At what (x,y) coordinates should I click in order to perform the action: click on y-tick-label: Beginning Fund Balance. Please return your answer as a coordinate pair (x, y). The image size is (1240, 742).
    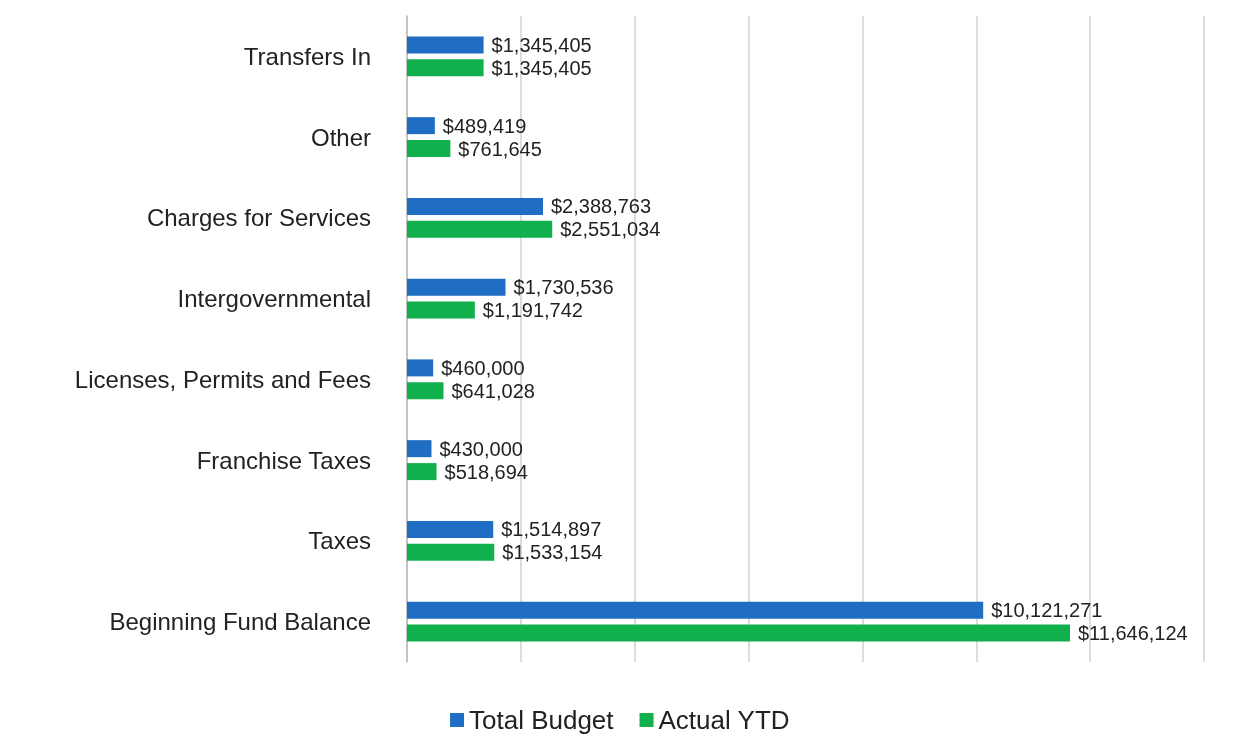
    Looking at the image, I should click on (240, 622).